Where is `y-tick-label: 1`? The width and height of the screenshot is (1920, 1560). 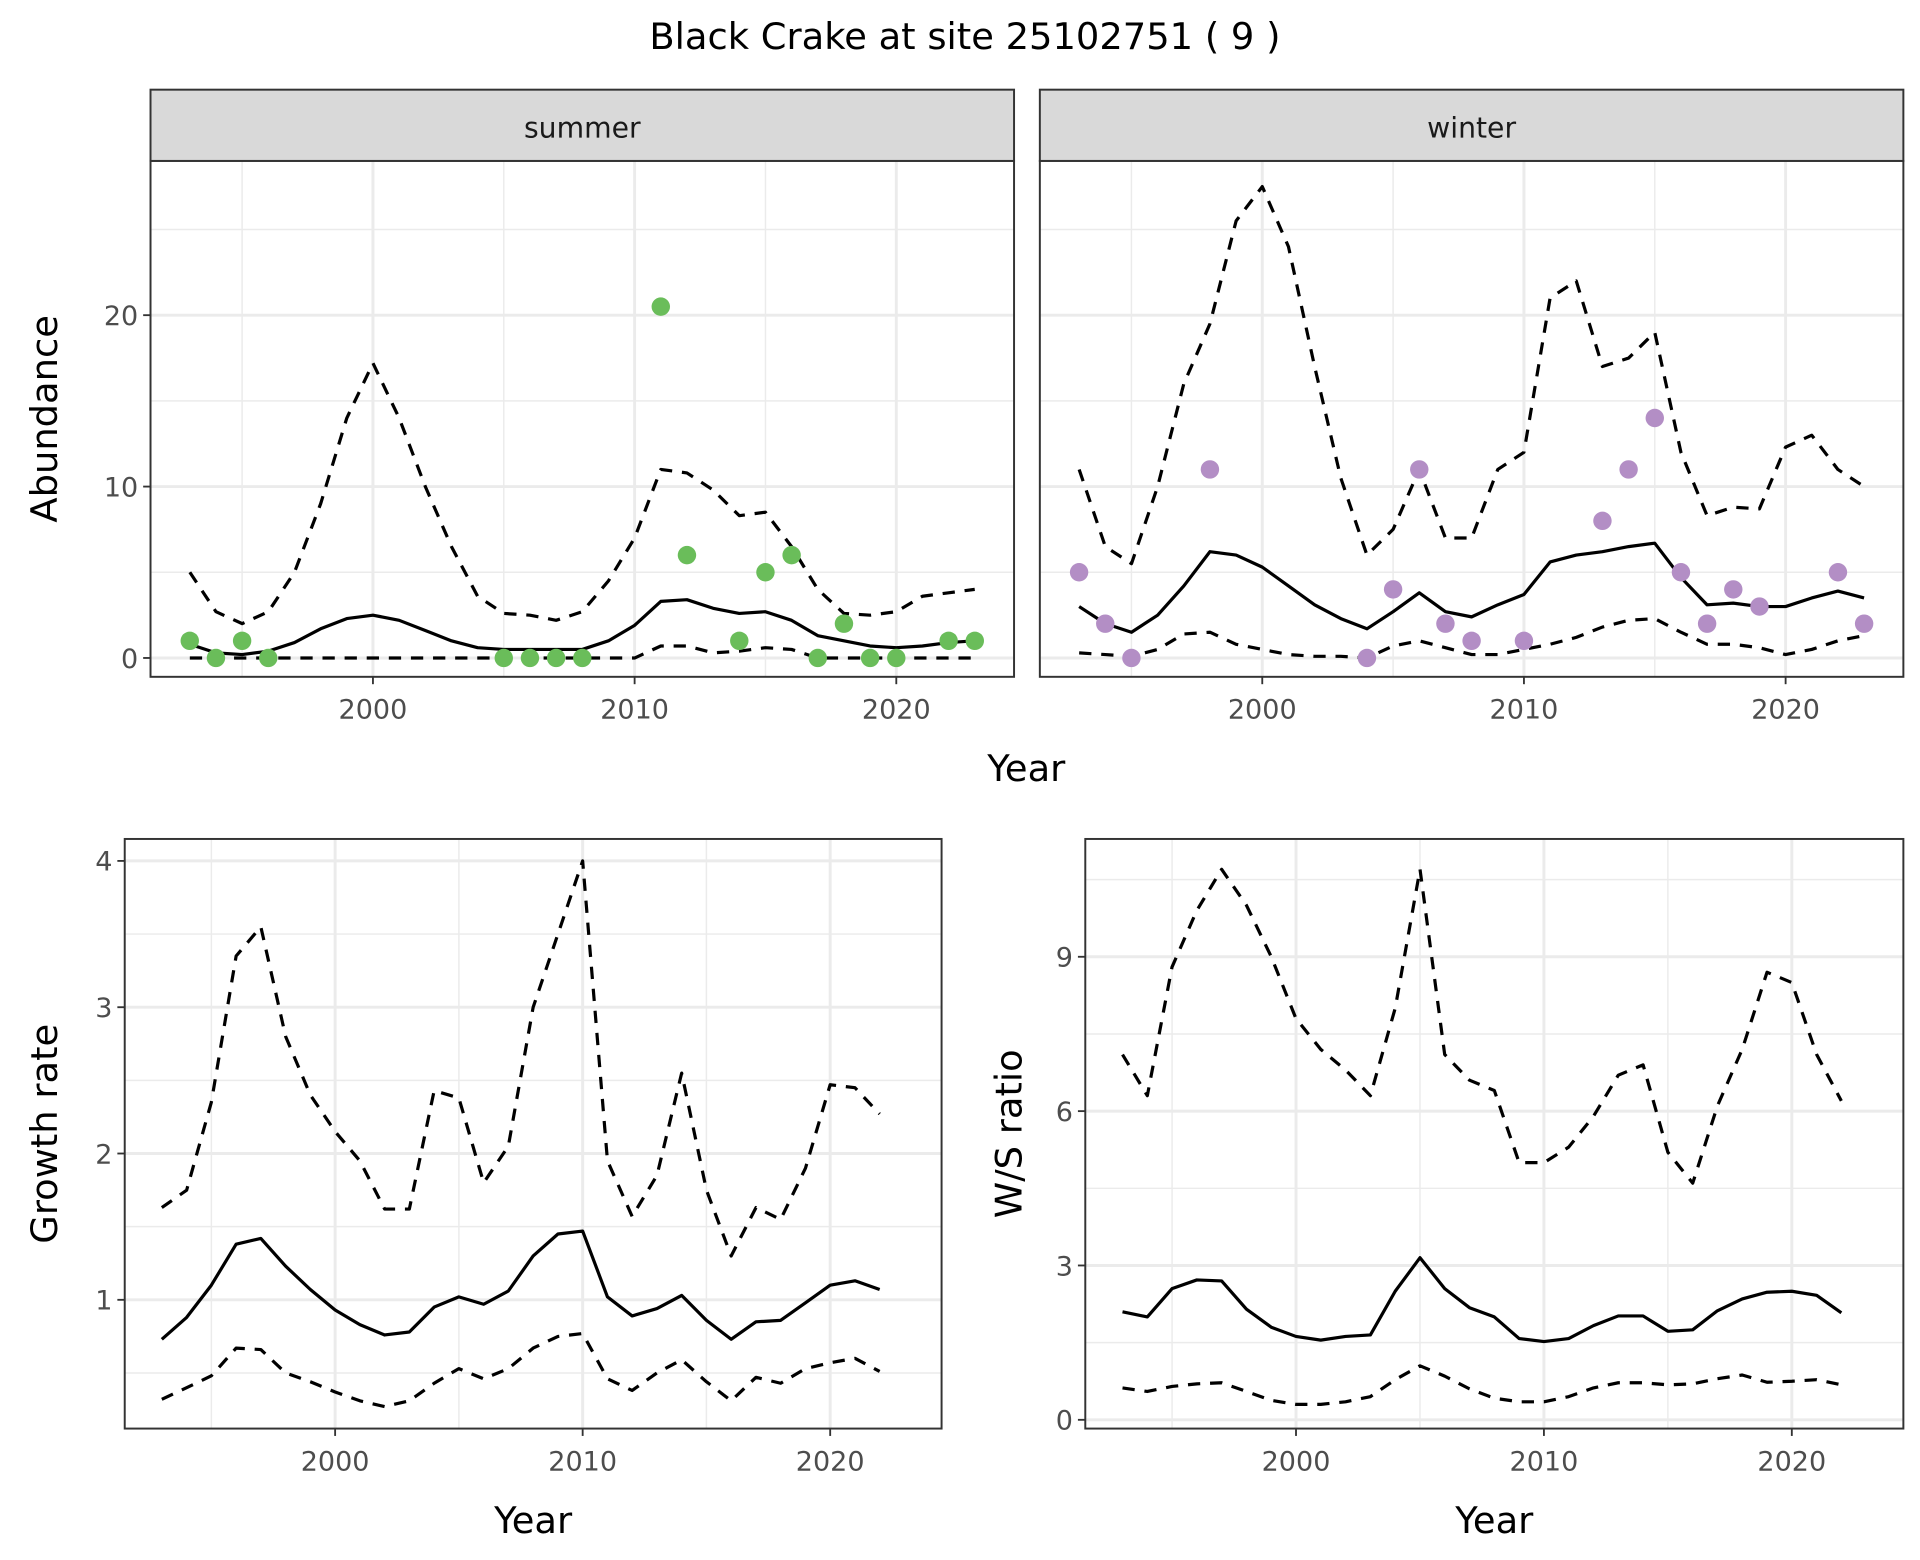
y-tick-label: 1 is located at coordinates (103, 1301).